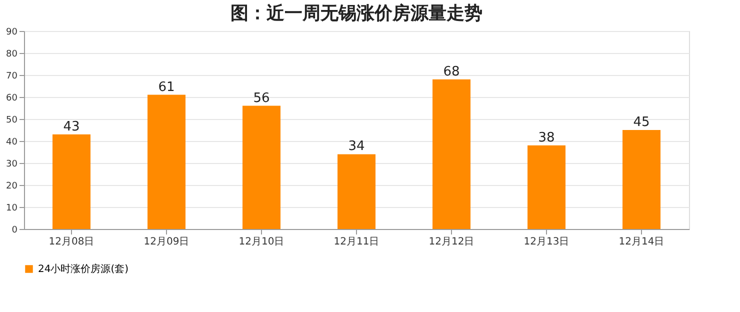 This screenshot has width=740, height=312. I want to click on x-tick-label: 12月12日, so click(451, 242).